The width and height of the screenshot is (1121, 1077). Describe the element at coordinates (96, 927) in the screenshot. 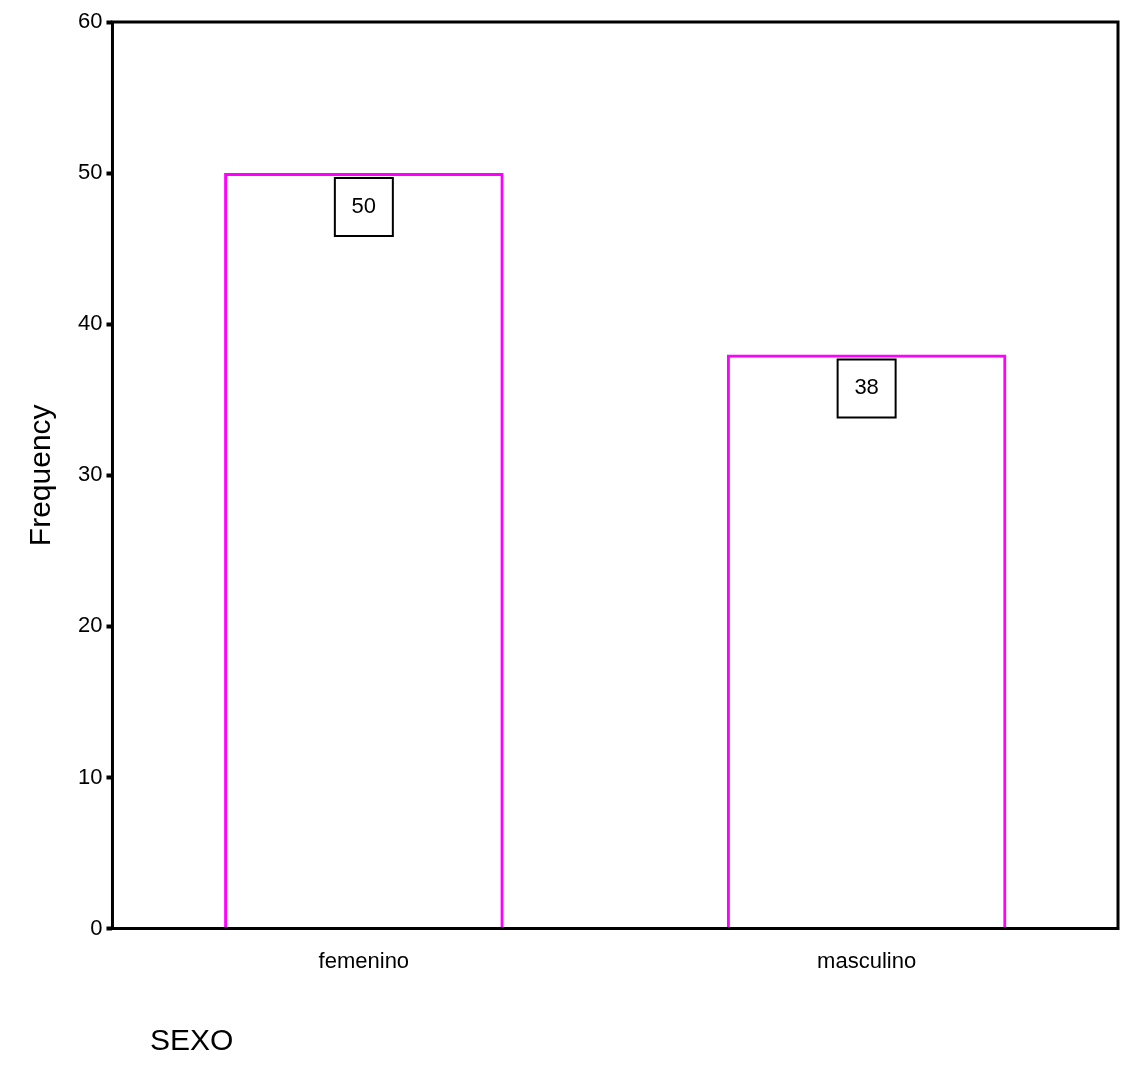

I see `y-tick-label: 0` at that location.